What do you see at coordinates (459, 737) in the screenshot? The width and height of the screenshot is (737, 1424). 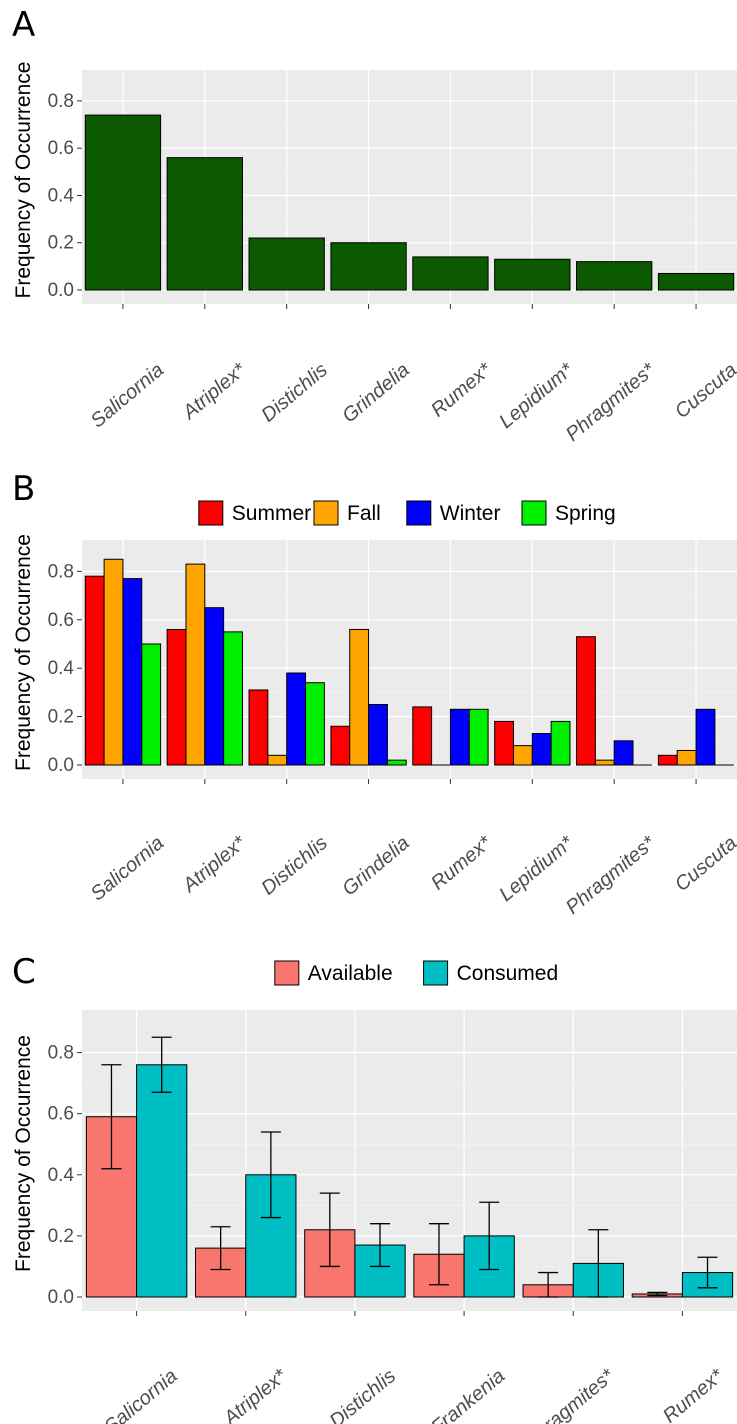 I see `bar-rumex-winter` at bounding box center [459, 737].